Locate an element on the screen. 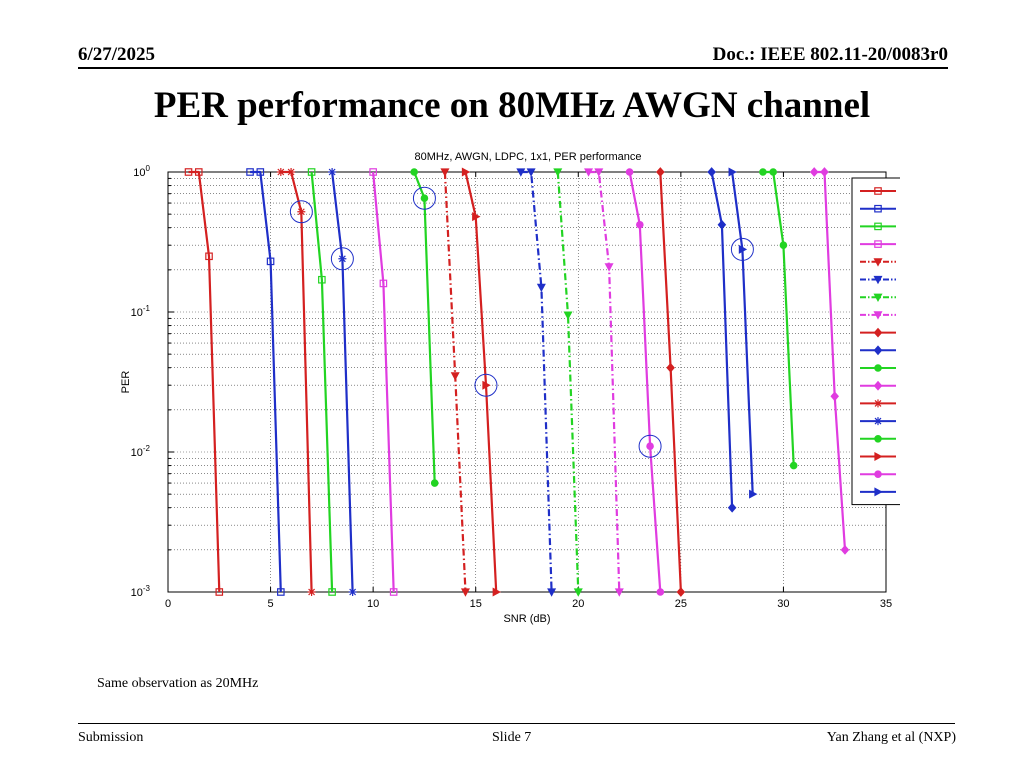 This screenshot has width=1024, height=768. series-mcs12 is located at coordinates (296, 382).